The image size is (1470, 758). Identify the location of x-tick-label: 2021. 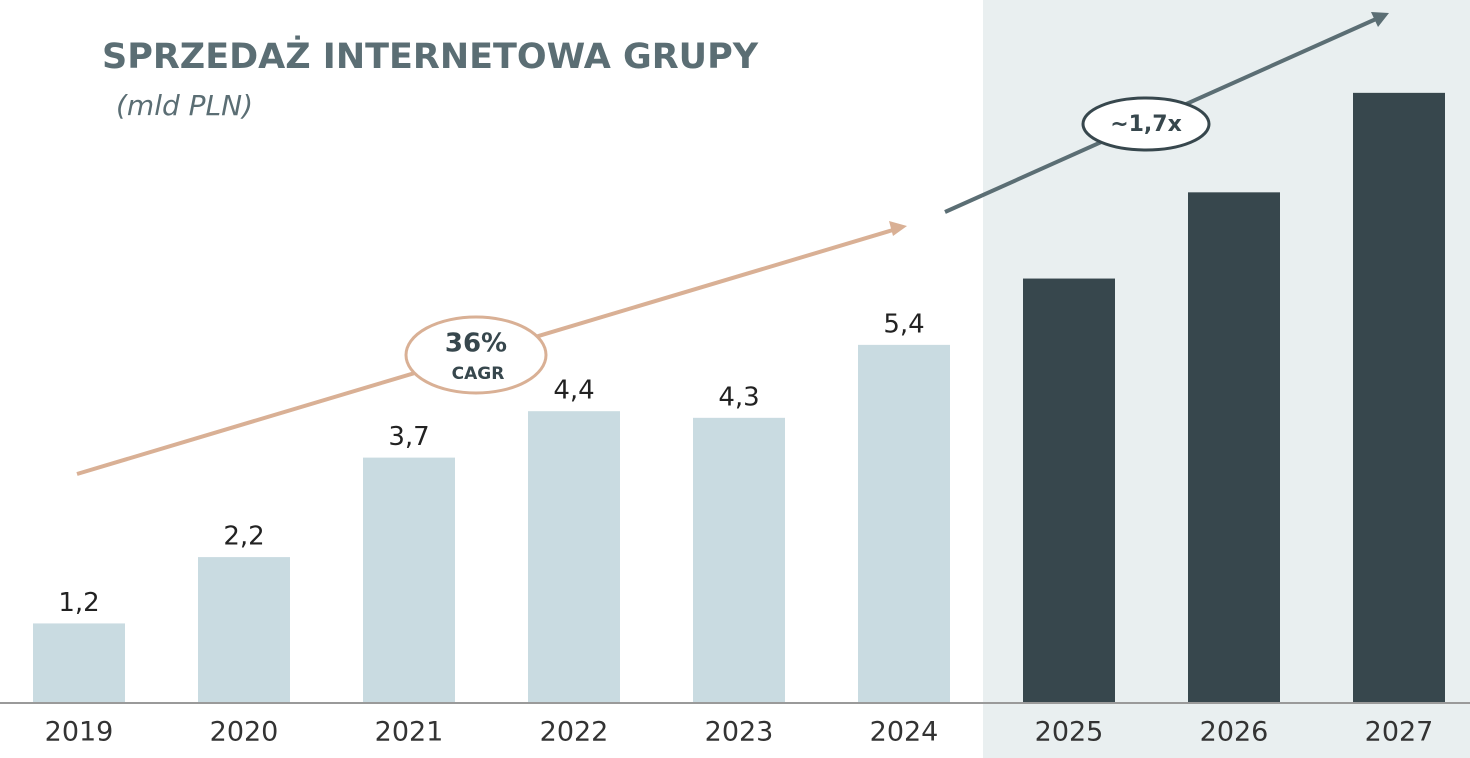
(409, 732).